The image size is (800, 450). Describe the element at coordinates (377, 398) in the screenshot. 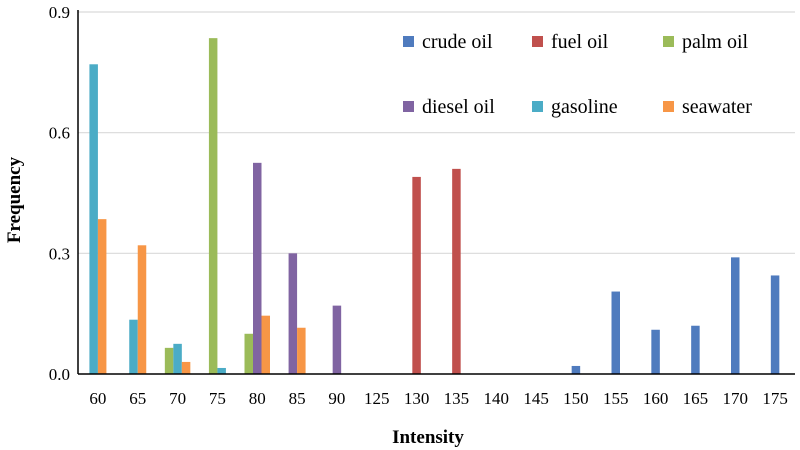

I see `x-tick-label: 125` at that location.